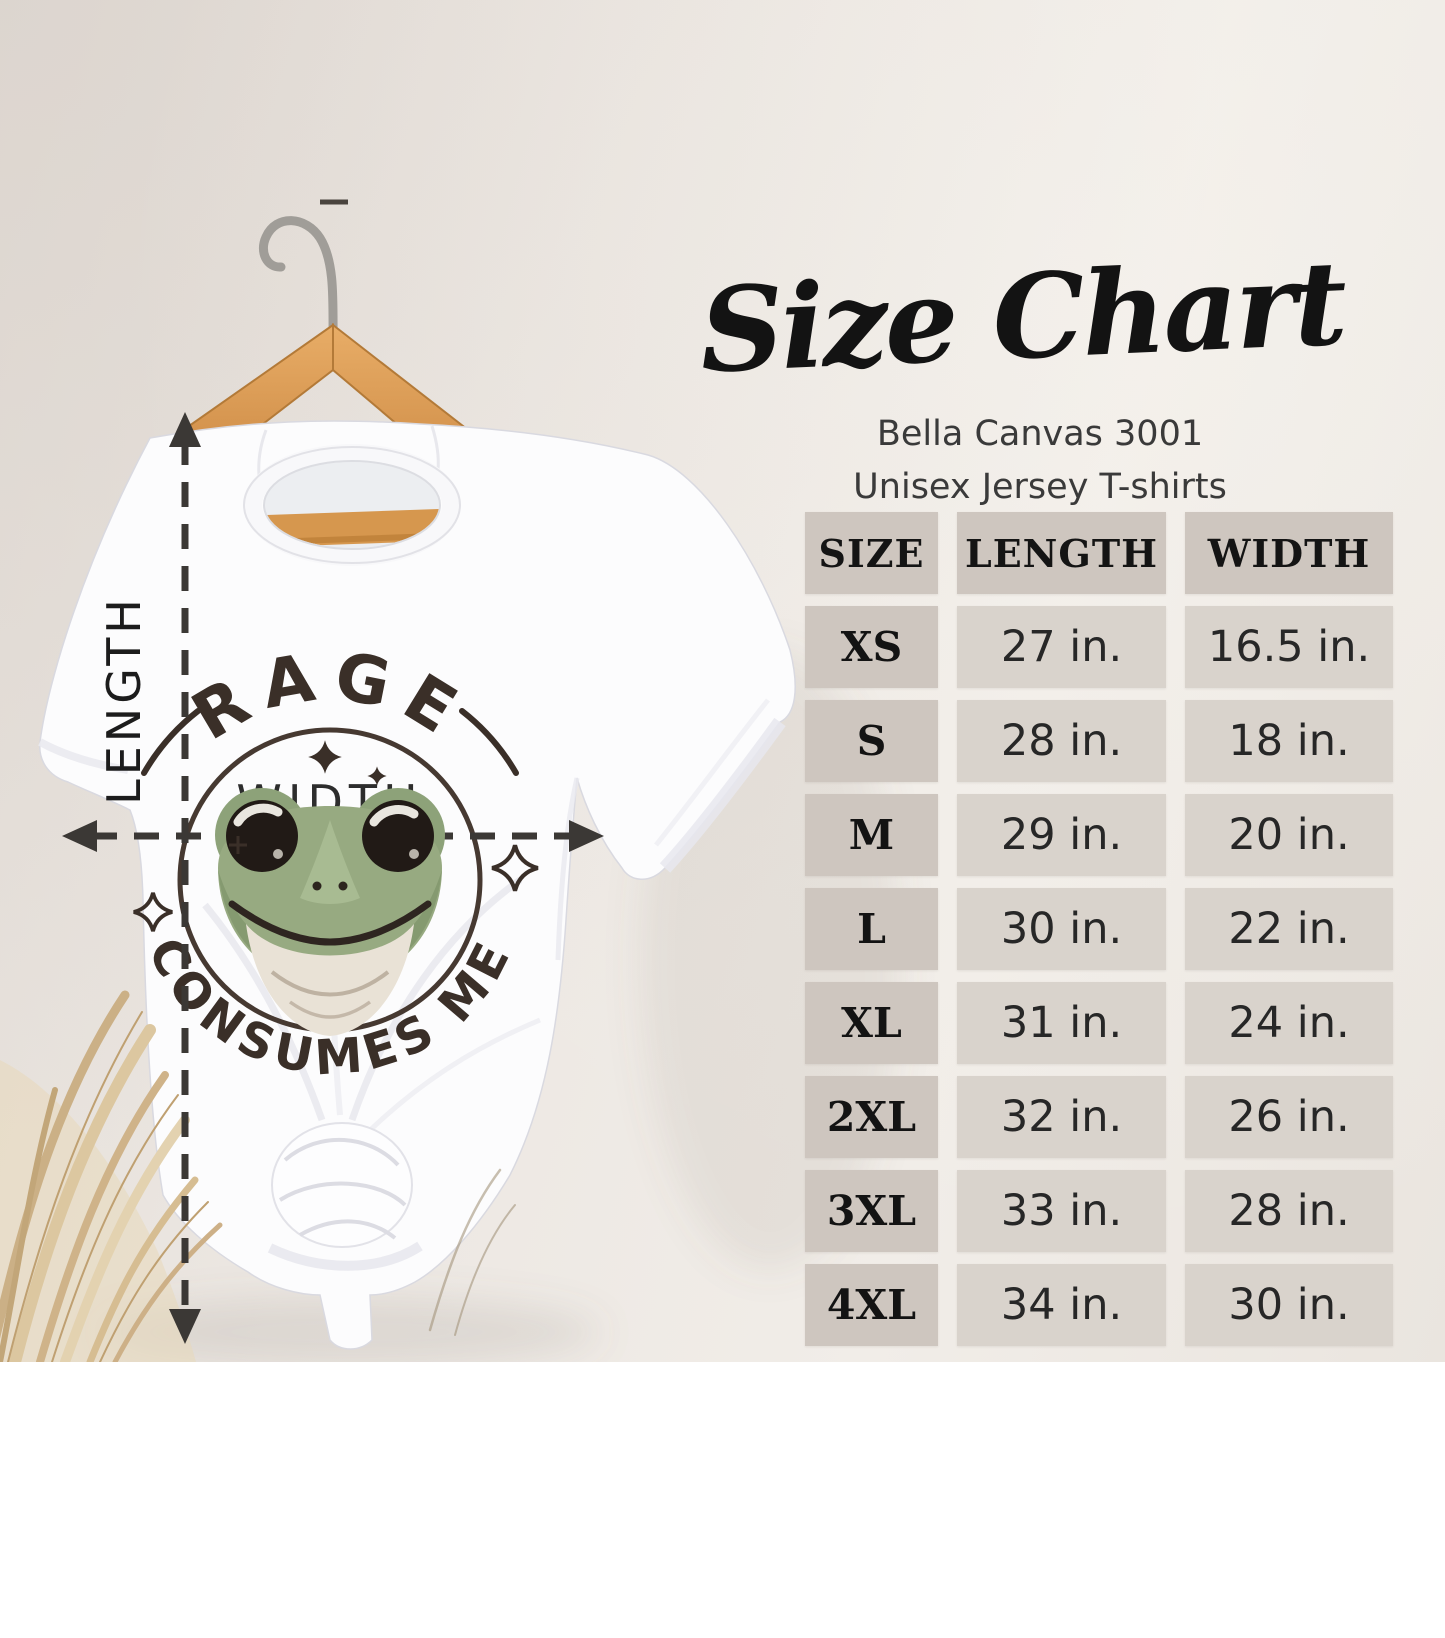 The image size is (1445, 1638). What do you see at coordinates (871, 1305) in the screenshot?
I see `size-cell: 4XL` at bounding box center [871, 1305].